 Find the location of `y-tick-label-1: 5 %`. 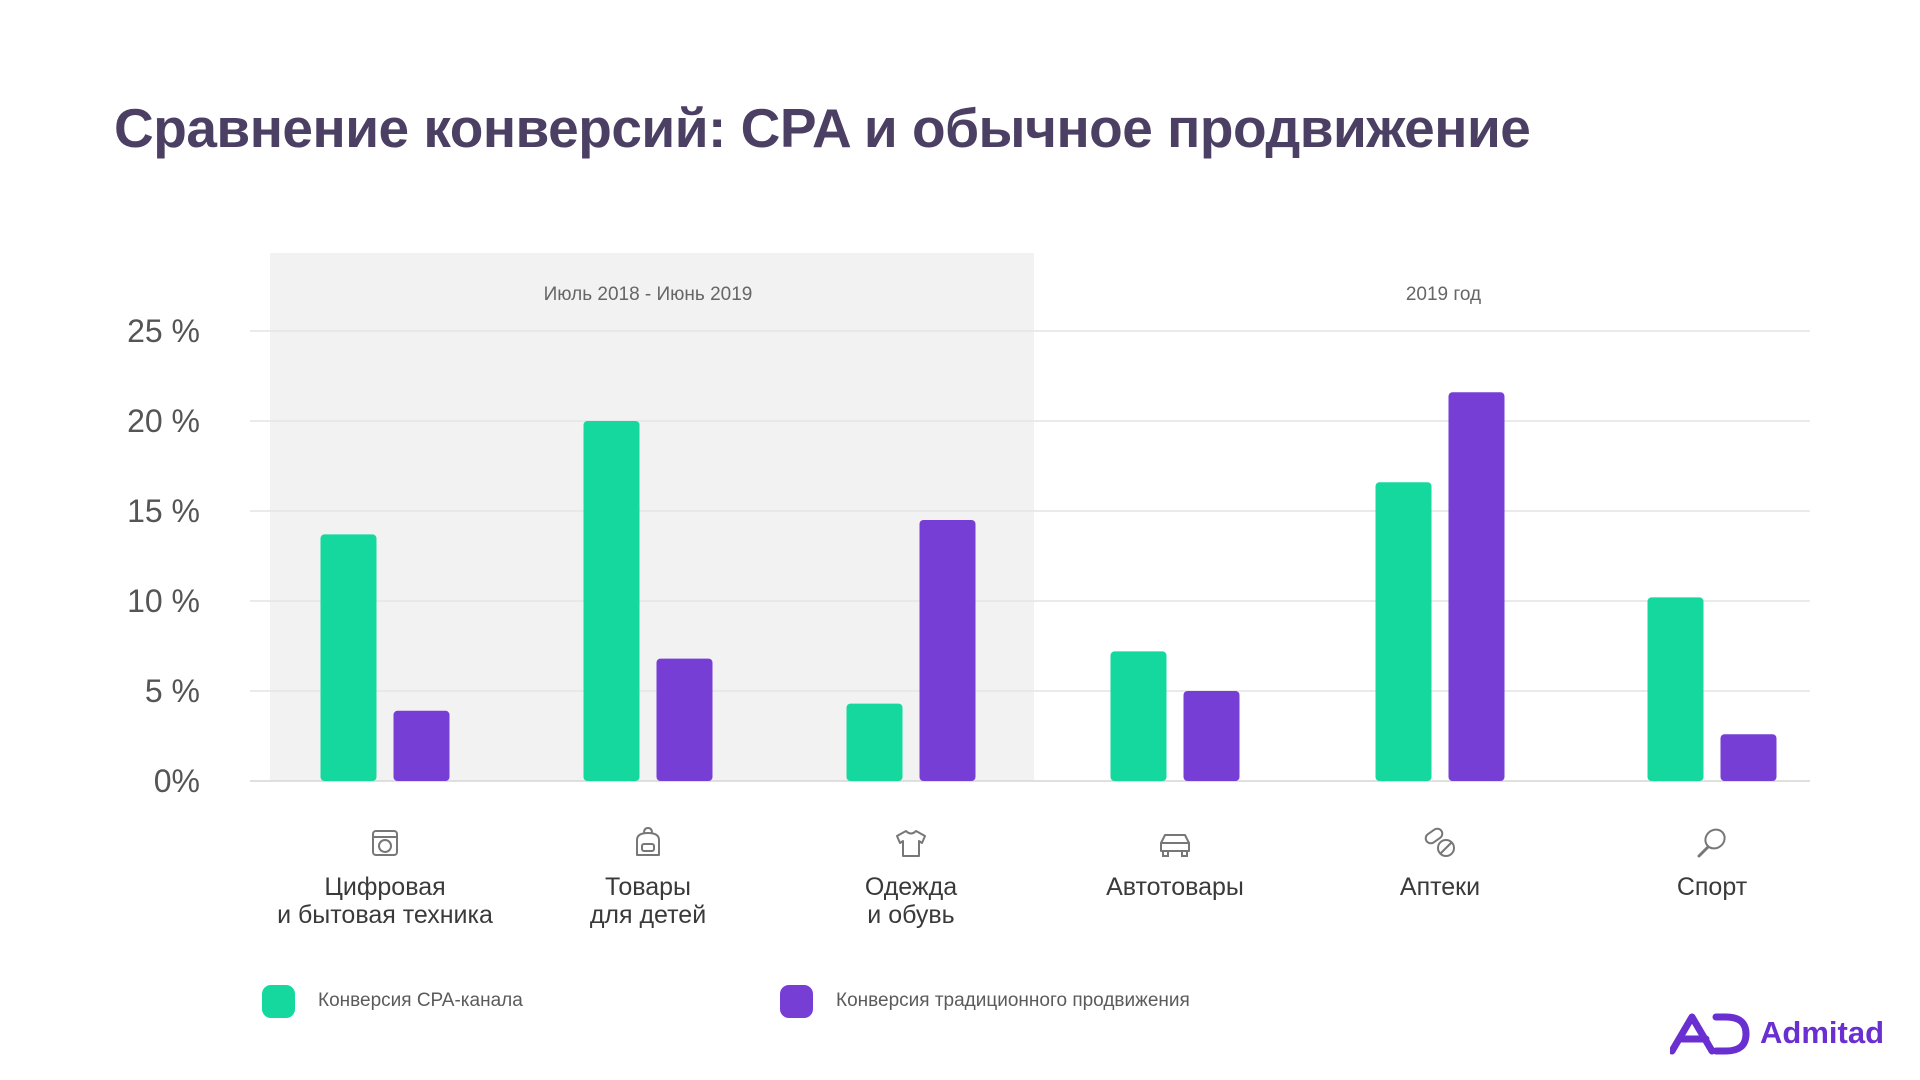

y-tick-label-1: 5 % is located at coordinates (172, 691).